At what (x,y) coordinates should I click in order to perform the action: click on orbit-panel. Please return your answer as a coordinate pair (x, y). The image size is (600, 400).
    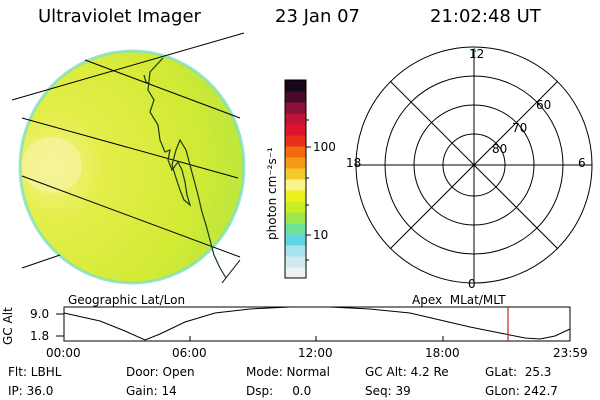
    Looking at the image, I should click on (313, 324).